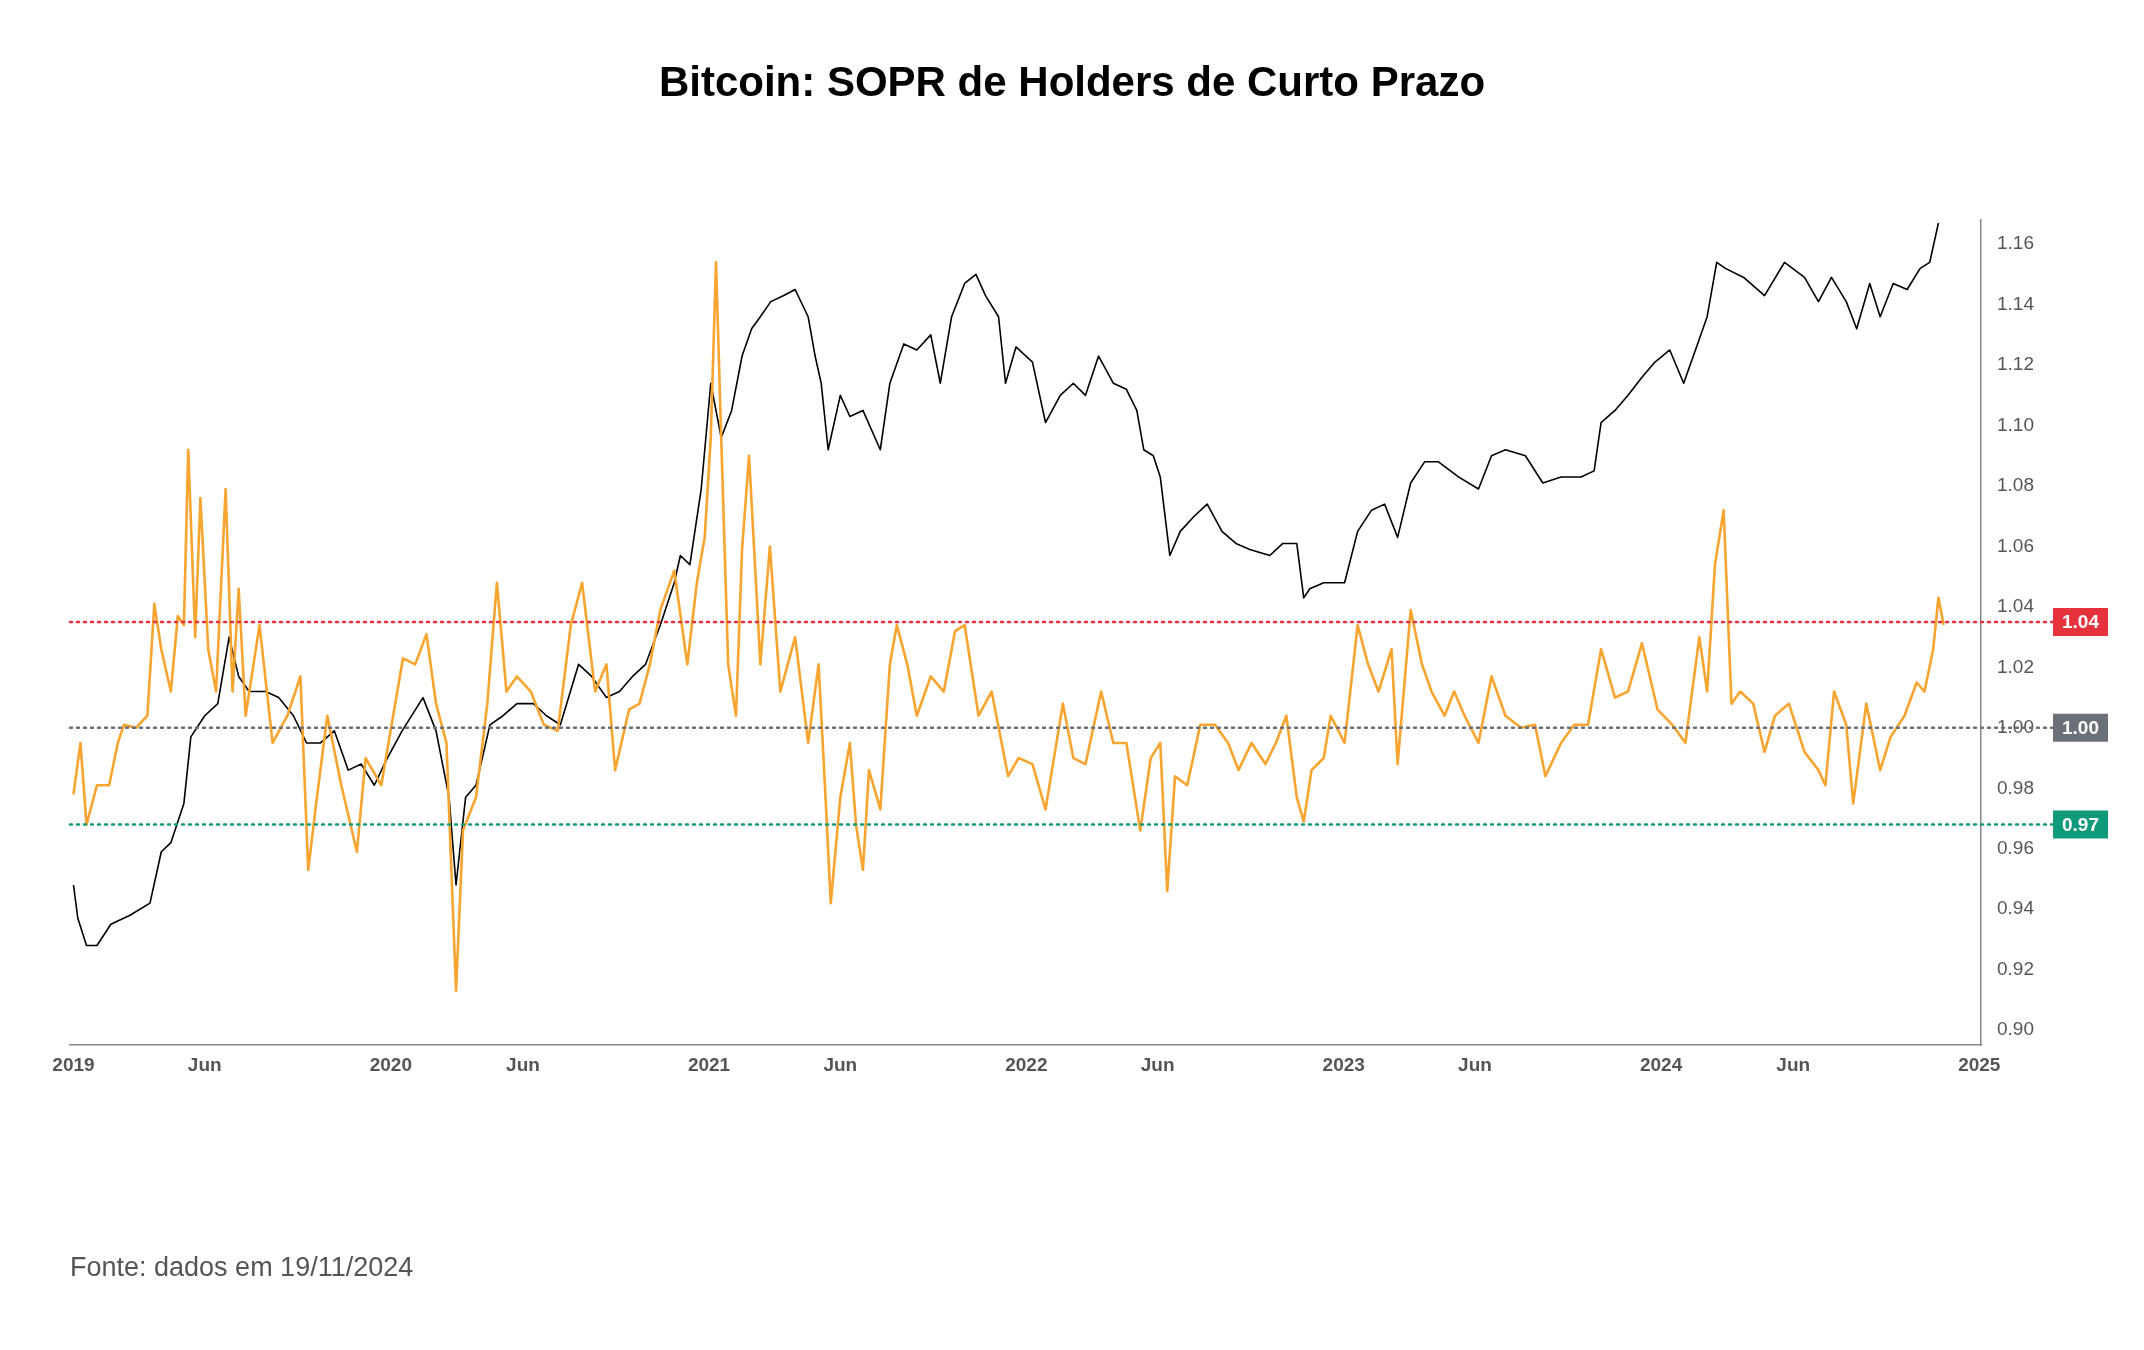  I want to click on y-tick-label: 1.10, so click(2015, 424).